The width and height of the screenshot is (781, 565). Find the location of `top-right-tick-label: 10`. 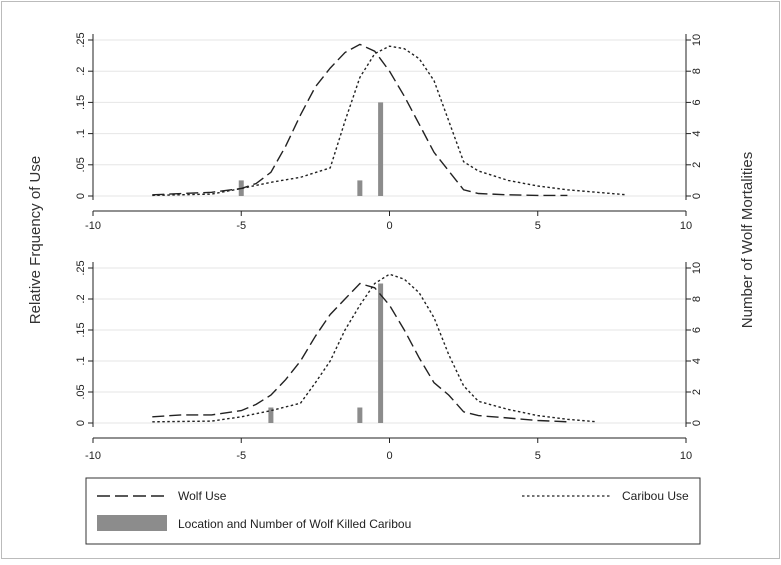

top-right-tick-label: 10 is located at coordinates (697, 40).